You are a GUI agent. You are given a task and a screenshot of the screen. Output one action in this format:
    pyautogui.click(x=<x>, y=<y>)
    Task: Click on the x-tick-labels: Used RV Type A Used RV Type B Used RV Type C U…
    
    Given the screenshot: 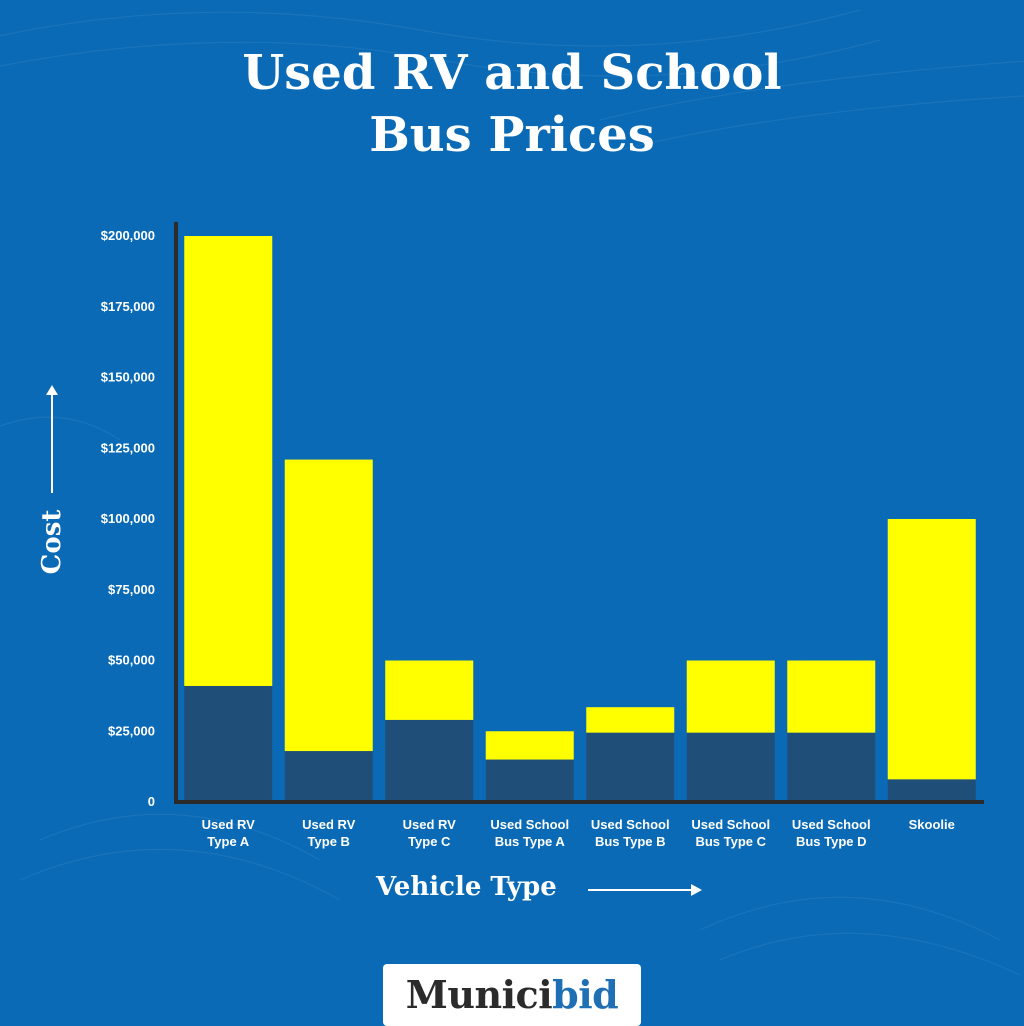 What is the action you would take?
    pyautogui.click(x=578, y=833)
    